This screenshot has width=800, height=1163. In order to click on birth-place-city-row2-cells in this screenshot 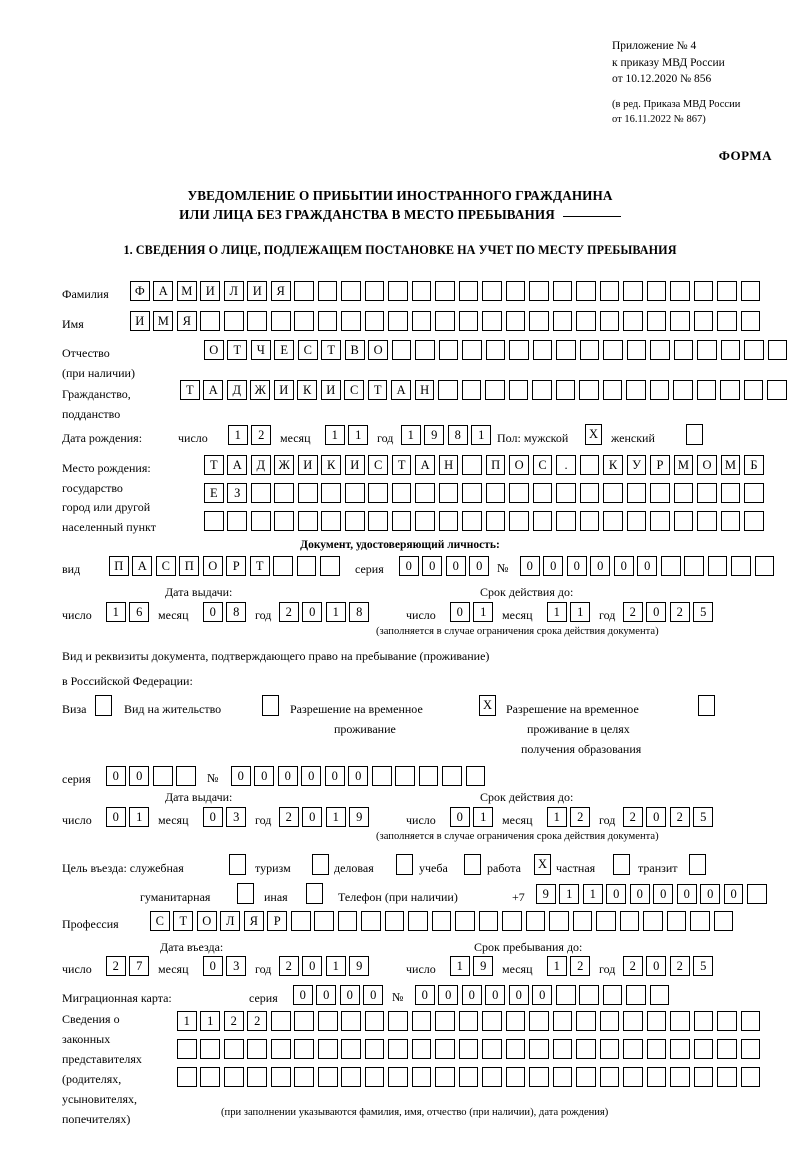, I will do `click(484, 521)`.